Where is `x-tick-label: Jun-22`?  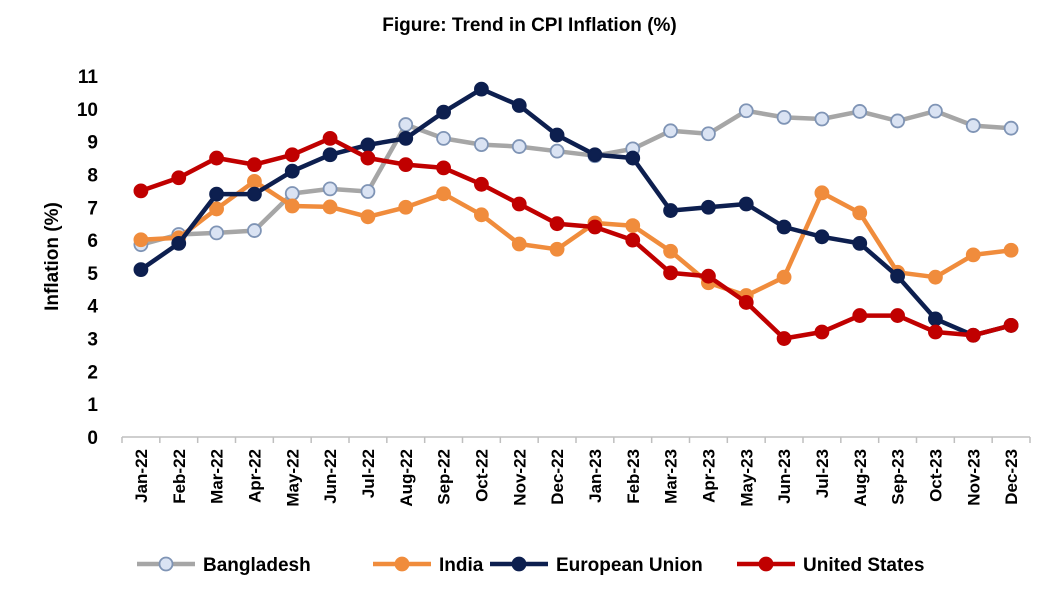 x-tick-label: Jun-22 is located at coordinates (330, 476).